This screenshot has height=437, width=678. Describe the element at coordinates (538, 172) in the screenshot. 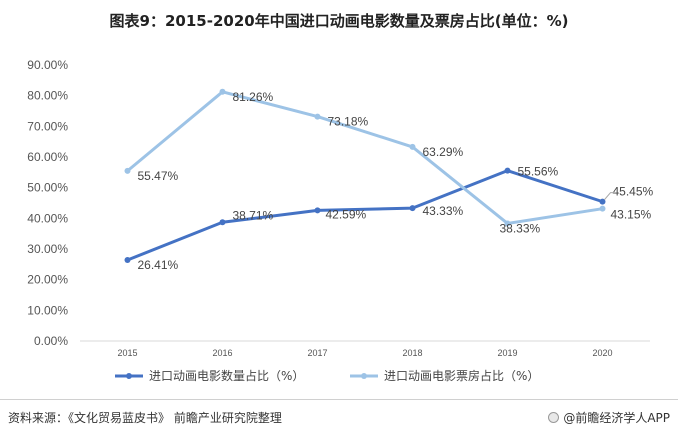

I see `data-label: 55.56%` at that location.